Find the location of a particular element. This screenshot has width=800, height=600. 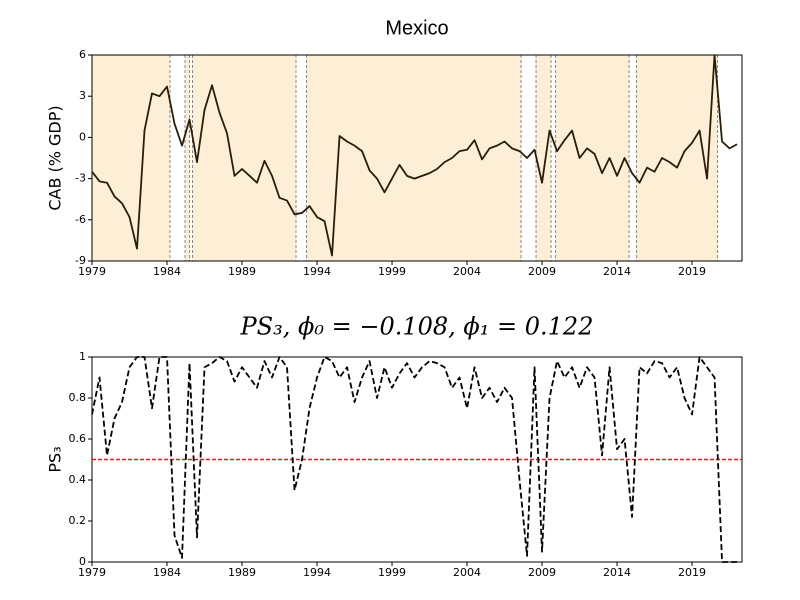

y-tick-label: 0.8 is located at coordinates (78, 397).